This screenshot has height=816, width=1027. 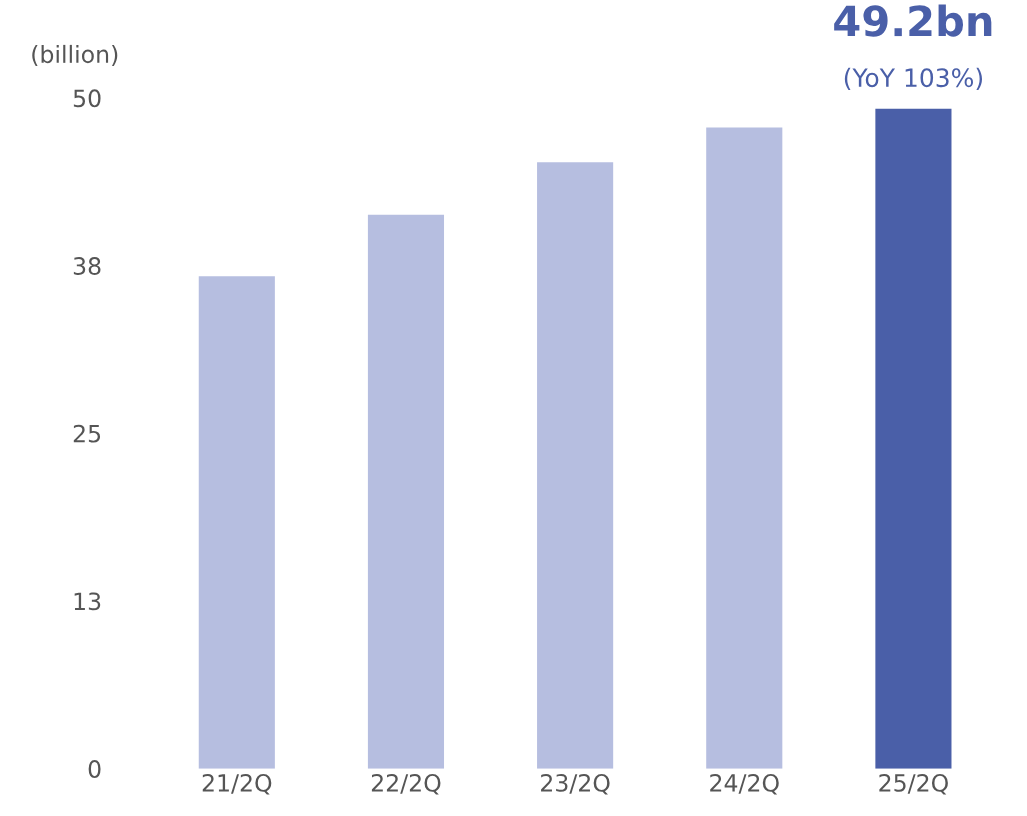 What do you see at coordinates (87, 601) in the screenshot?
I see `y-tick-label: 13` at bounding box center [87, 601].